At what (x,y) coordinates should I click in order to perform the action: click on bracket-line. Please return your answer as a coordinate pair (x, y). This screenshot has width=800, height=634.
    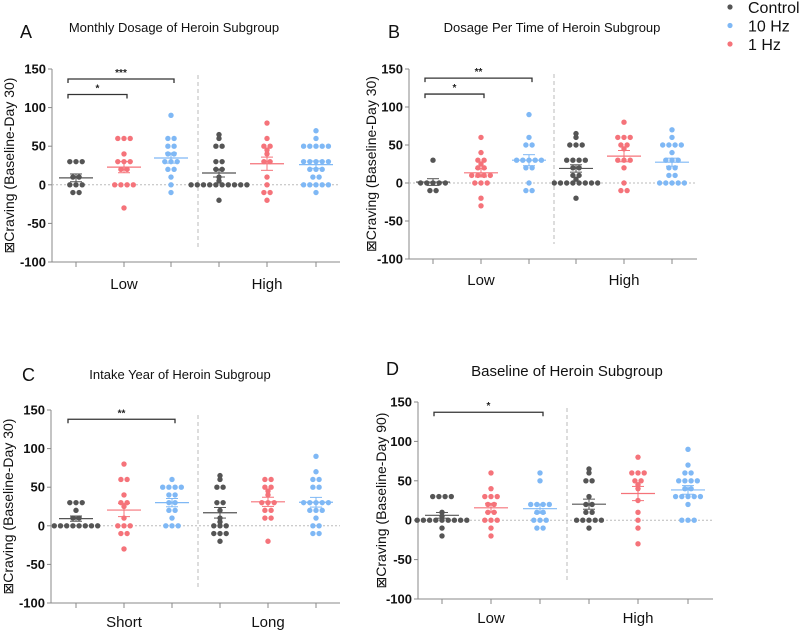
    Looking at the image, I should click on (97, 96).